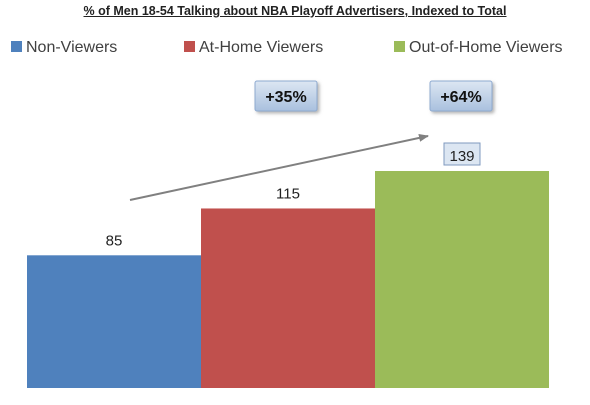 This screenshot has width=590, height=405. I want to click on legend-label: Non-Viewers, so click(71, 47).